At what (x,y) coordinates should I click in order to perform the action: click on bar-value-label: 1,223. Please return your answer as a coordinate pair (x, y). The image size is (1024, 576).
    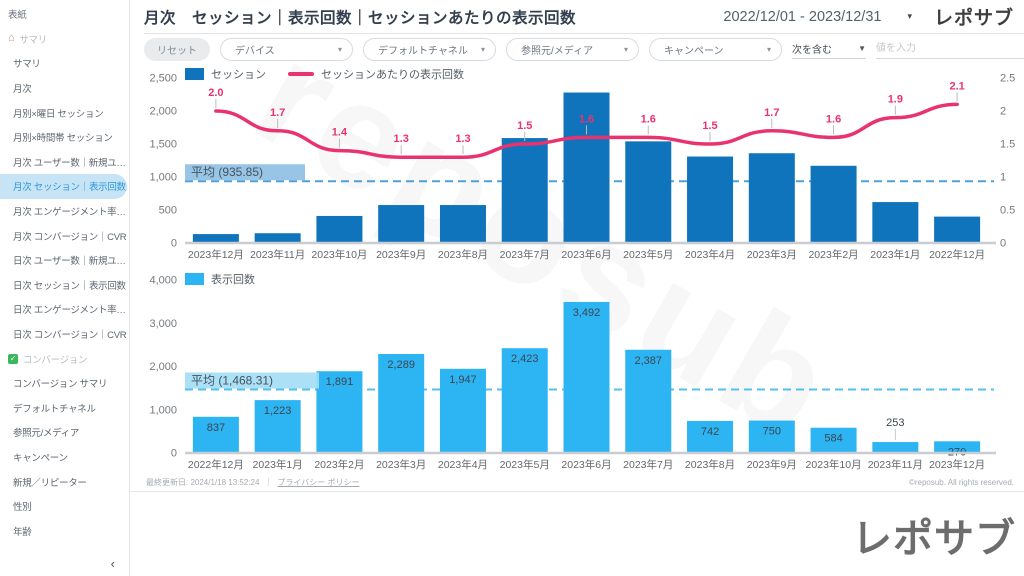
    Looking at the image, I should click on (278, 411).